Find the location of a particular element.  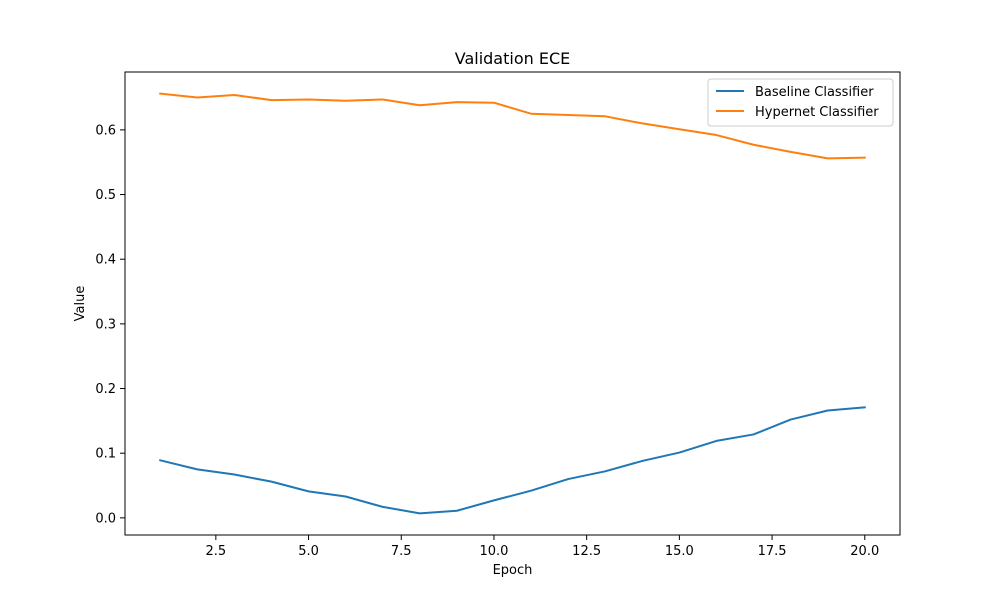

legend-label-hypernet: Hypernet Classifier is located at coordinates (817, 112).